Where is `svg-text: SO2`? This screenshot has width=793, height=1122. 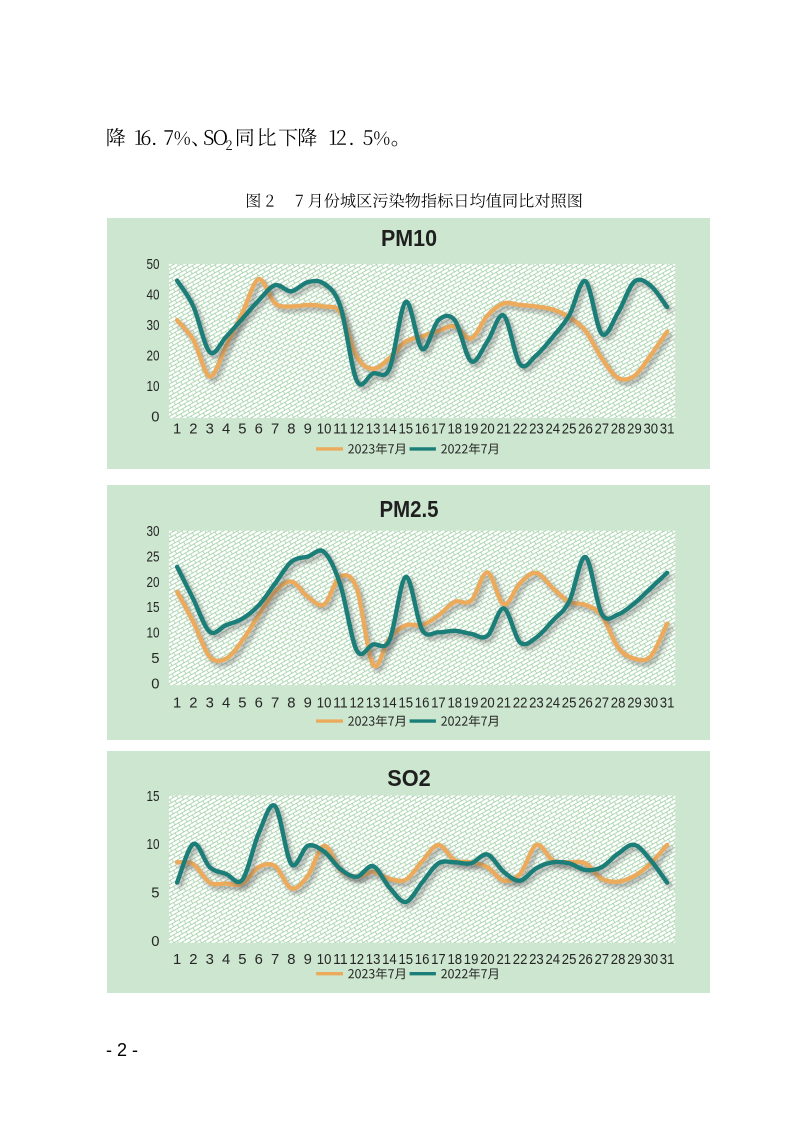 svg-text: SO2 is located at coordinates (408, 778).